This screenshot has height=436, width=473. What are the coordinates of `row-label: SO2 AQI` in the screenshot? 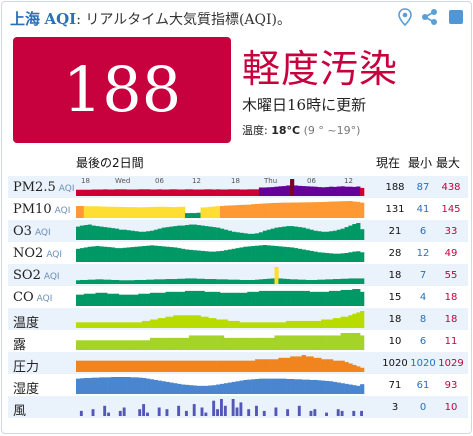 It's located at (36, 275).